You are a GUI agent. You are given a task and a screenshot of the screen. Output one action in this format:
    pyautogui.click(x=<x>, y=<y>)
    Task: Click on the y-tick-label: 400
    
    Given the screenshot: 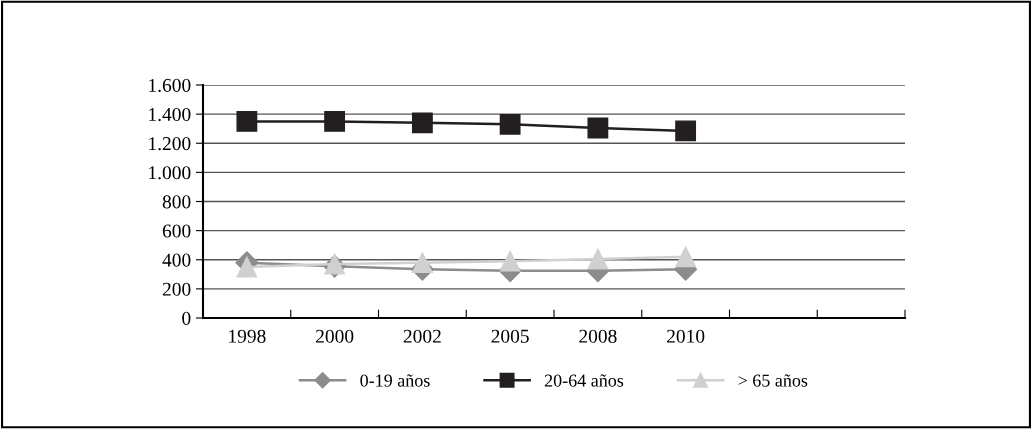 What is the action you would take?
    pyautogui.click(x=176, y=260)
    